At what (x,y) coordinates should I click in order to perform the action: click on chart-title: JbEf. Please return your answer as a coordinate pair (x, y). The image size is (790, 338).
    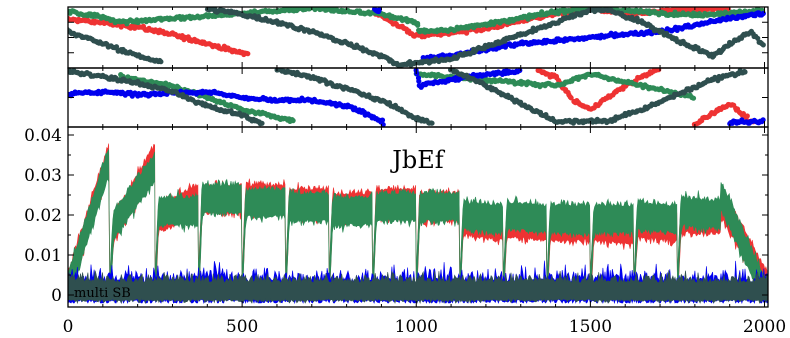
    Looking at the image, I should click on (417, 160).